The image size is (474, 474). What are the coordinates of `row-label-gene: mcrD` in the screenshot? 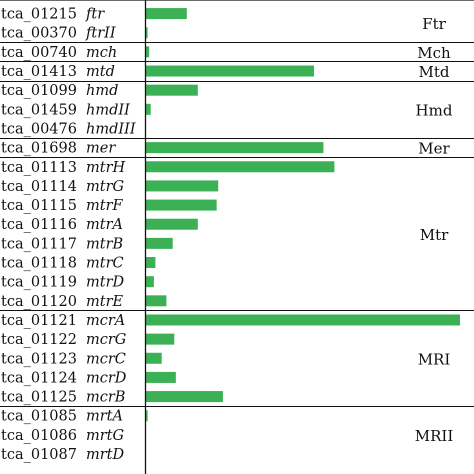 It's located at (106, 378).